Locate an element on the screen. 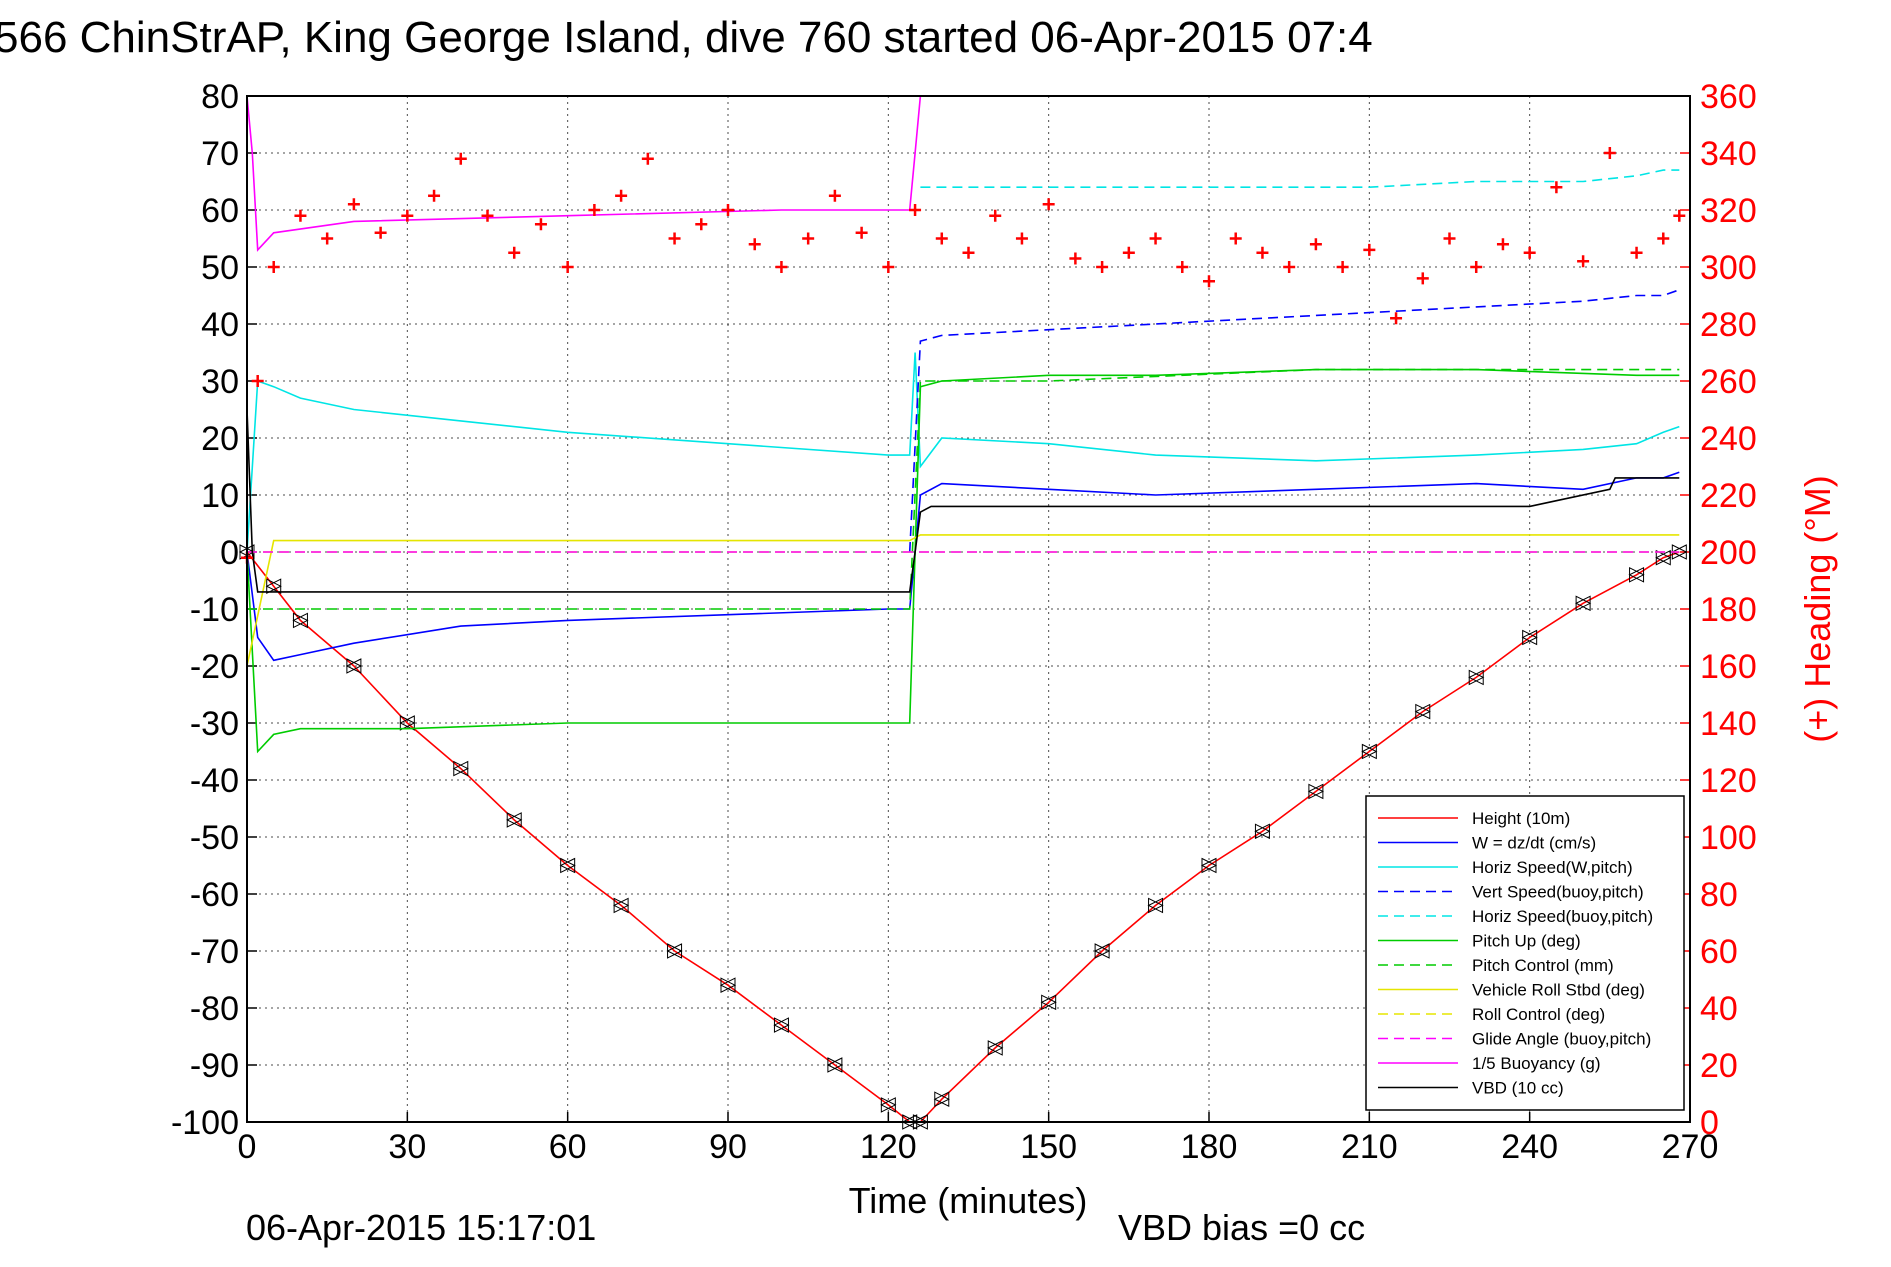  y-right-axis-label: (+) Heading (°M) is located at coordinates (1817, 608).